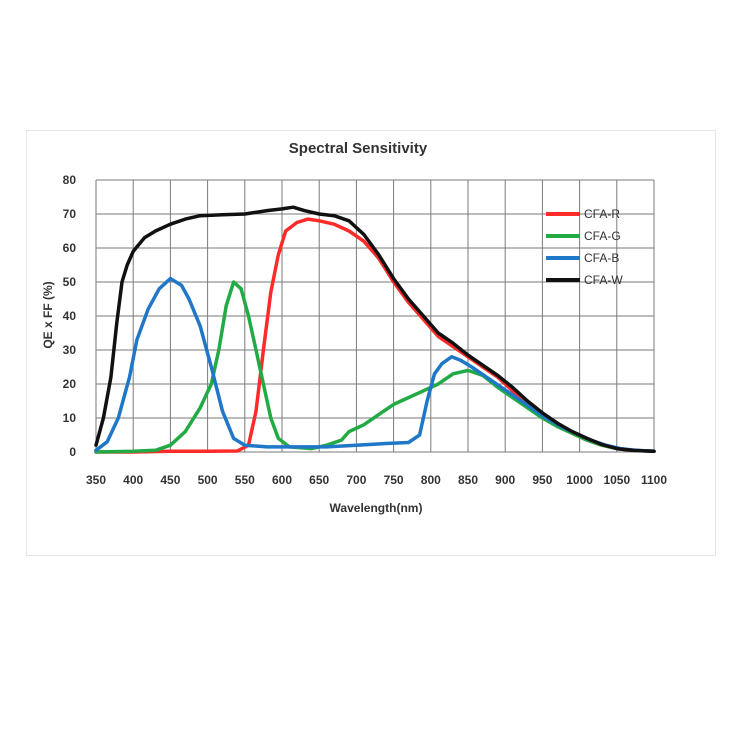 Image resolution: width=750 pixels, height=750 pixels. I want to click on x-axis-title: Wavelength(nm), so click(376, 508).